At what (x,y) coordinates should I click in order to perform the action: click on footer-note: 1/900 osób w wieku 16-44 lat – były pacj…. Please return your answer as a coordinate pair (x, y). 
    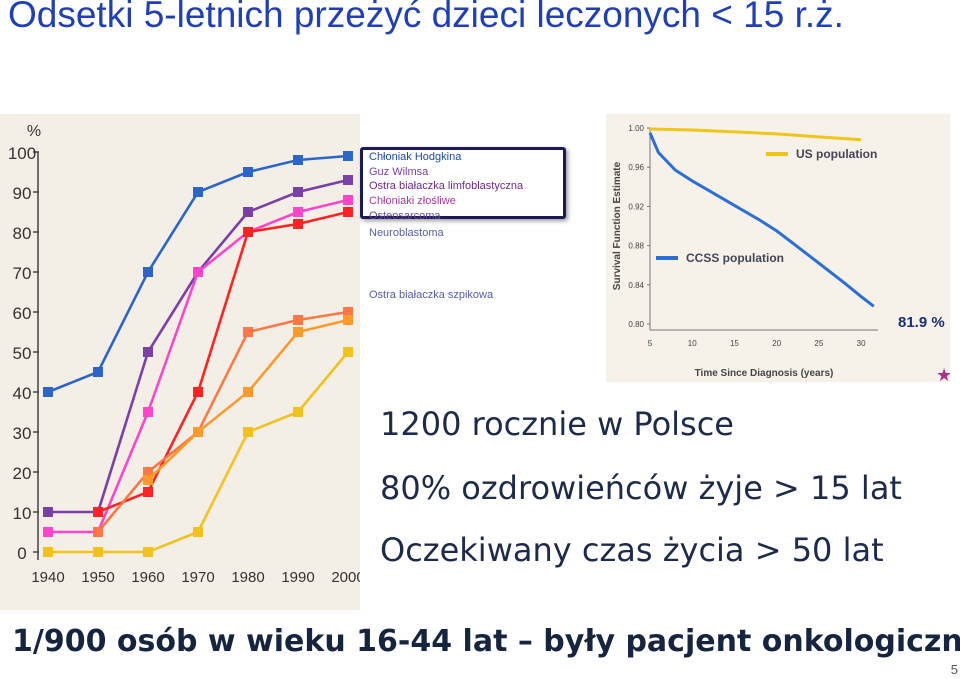
    Looking at the image, I should click on (486, 641).